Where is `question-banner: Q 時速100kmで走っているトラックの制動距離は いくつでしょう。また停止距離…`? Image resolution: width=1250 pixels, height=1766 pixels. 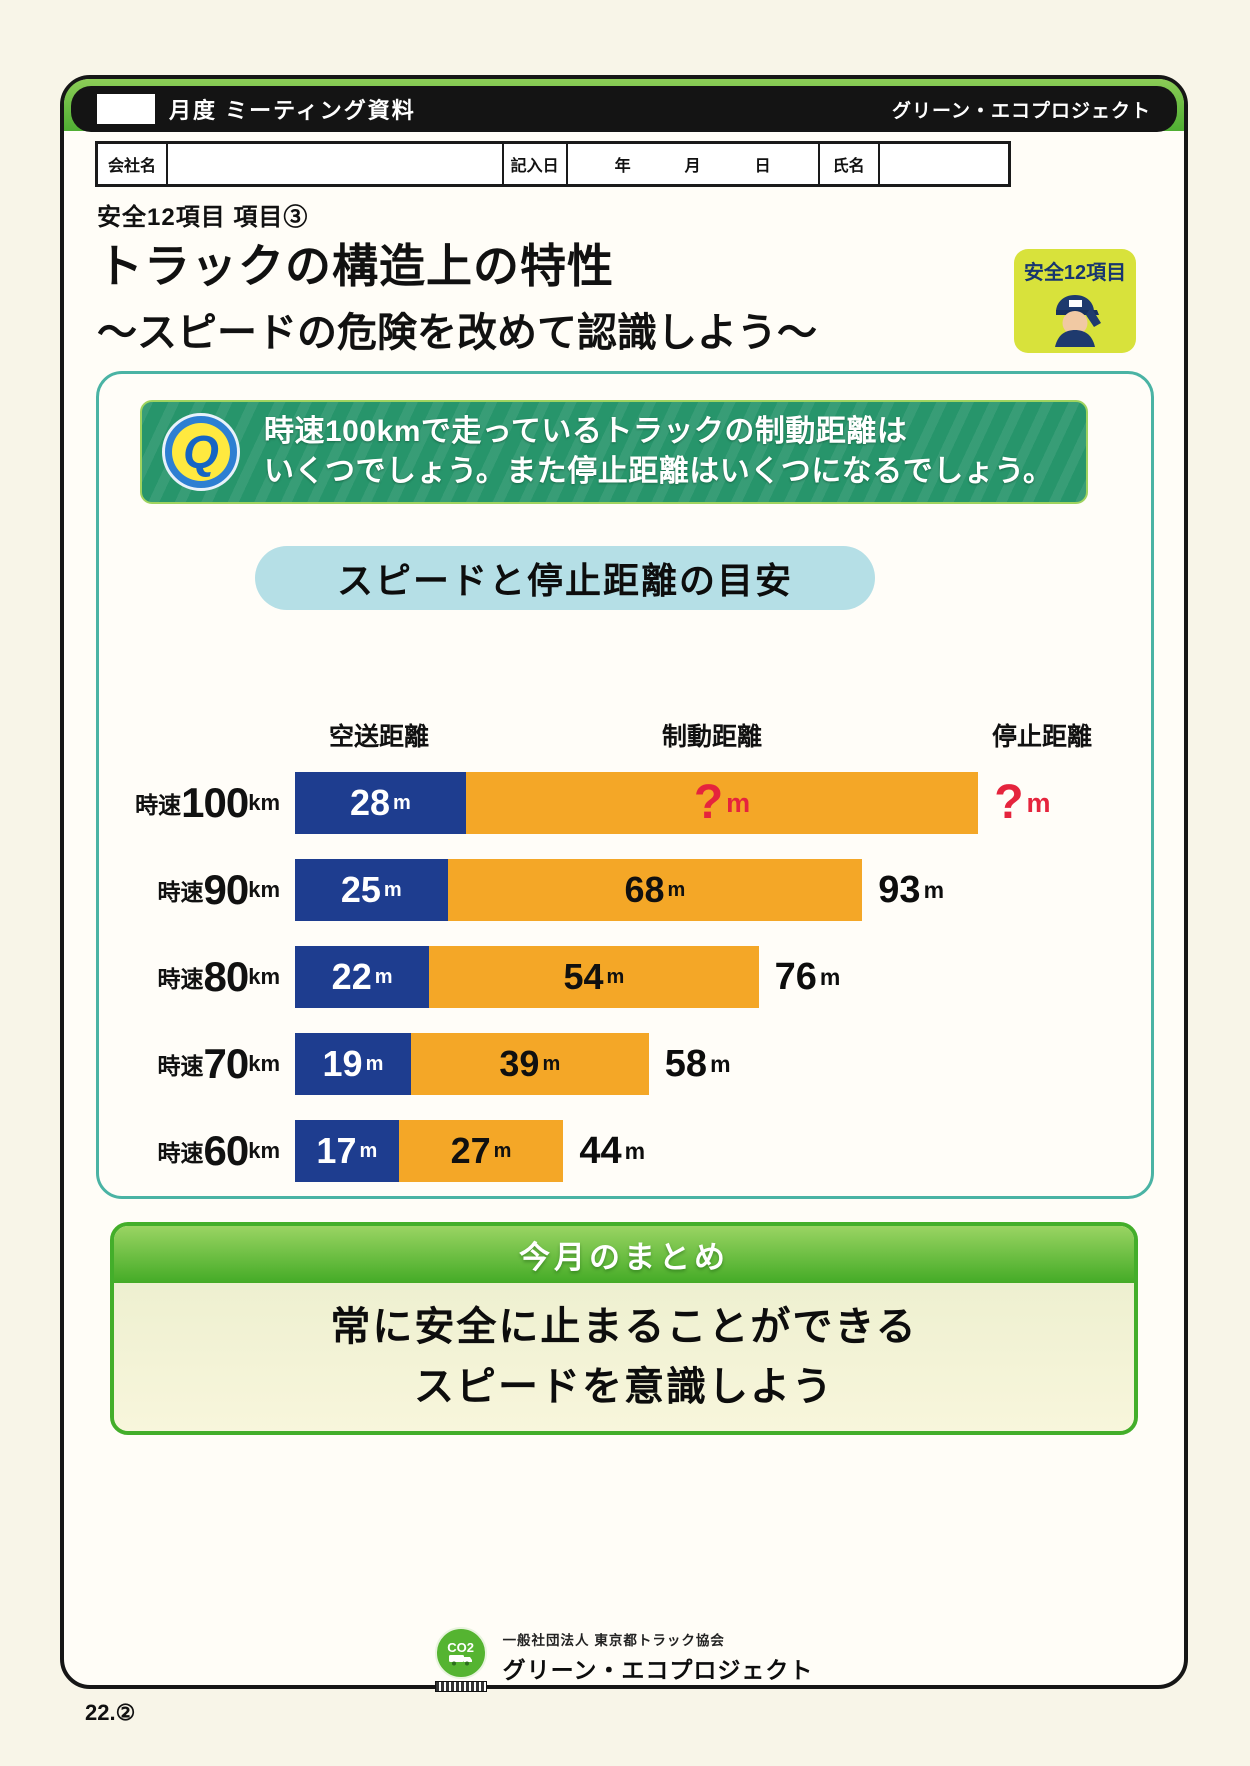 question-banner: Q 時速100kmで走っているトラックの制動距離は いくつでしょう。また停止距離… is located at coordinates (614, 452).